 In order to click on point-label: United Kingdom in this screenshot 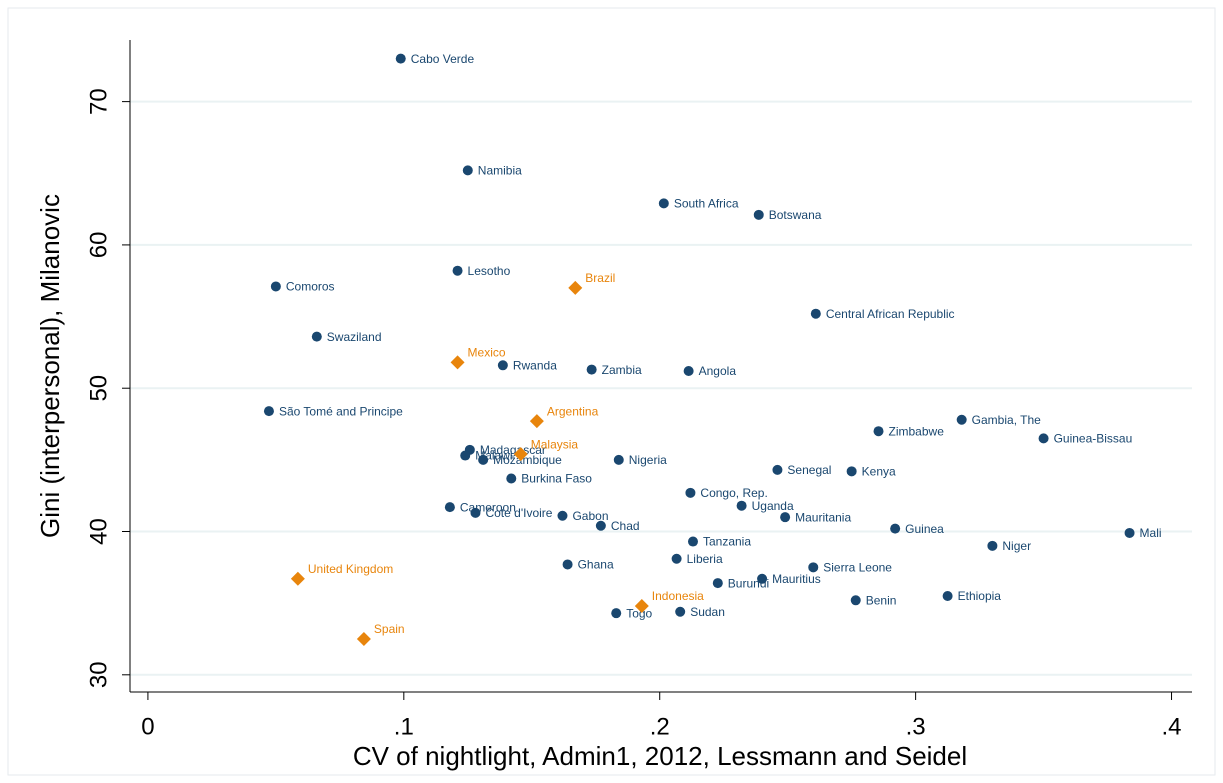, I will do `click(350, 569)`.